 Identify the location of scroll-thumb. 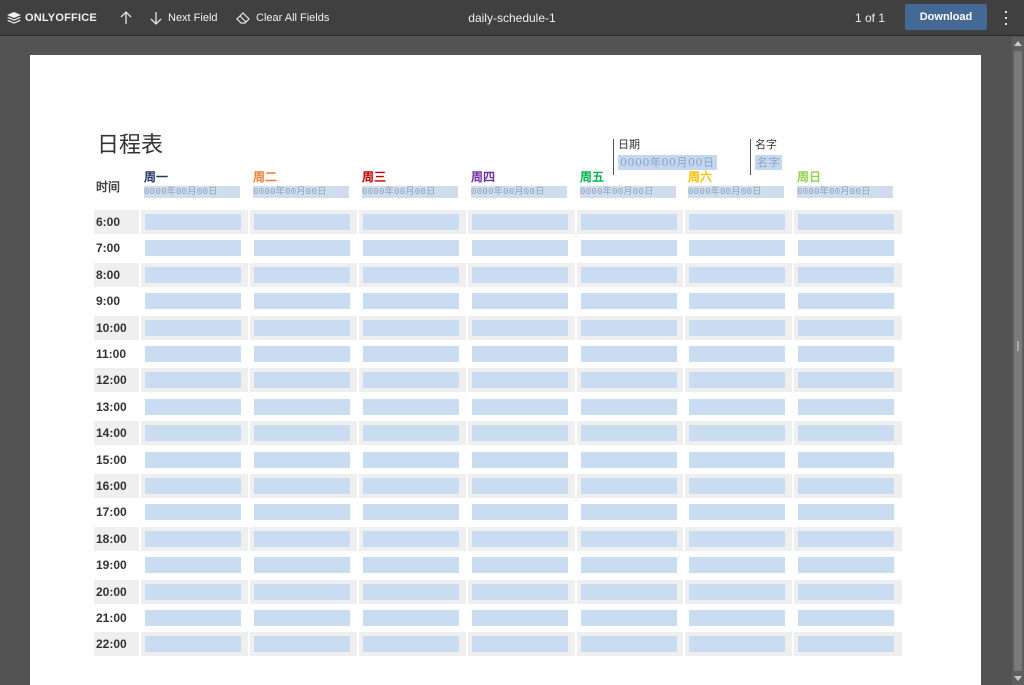
(1018, 361).